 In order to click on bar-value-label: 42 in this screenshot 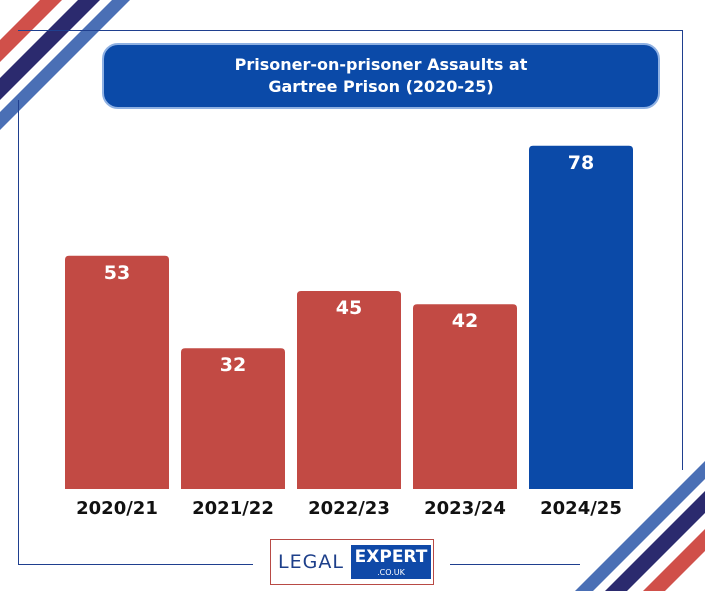, I will do `click(465, 321)`.